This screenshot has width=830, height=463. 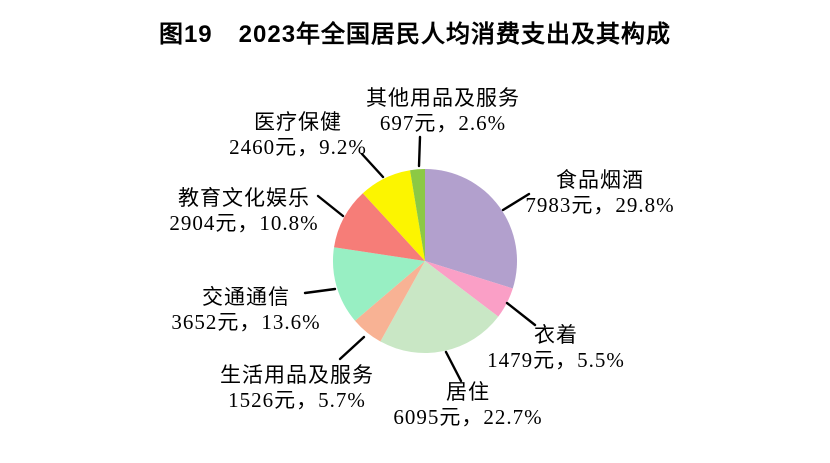 I want to click on slice-label-healthcare: 医疗保健 2460元，9.2%, so click(x=298, y=135).